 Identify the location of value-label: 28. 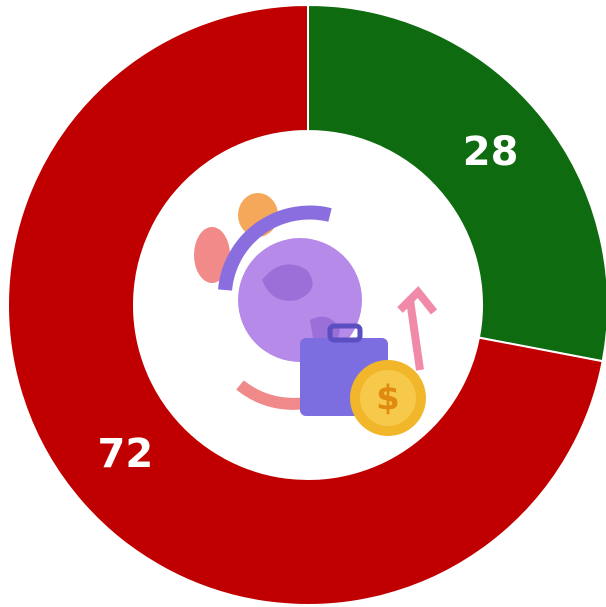
(491, 152).